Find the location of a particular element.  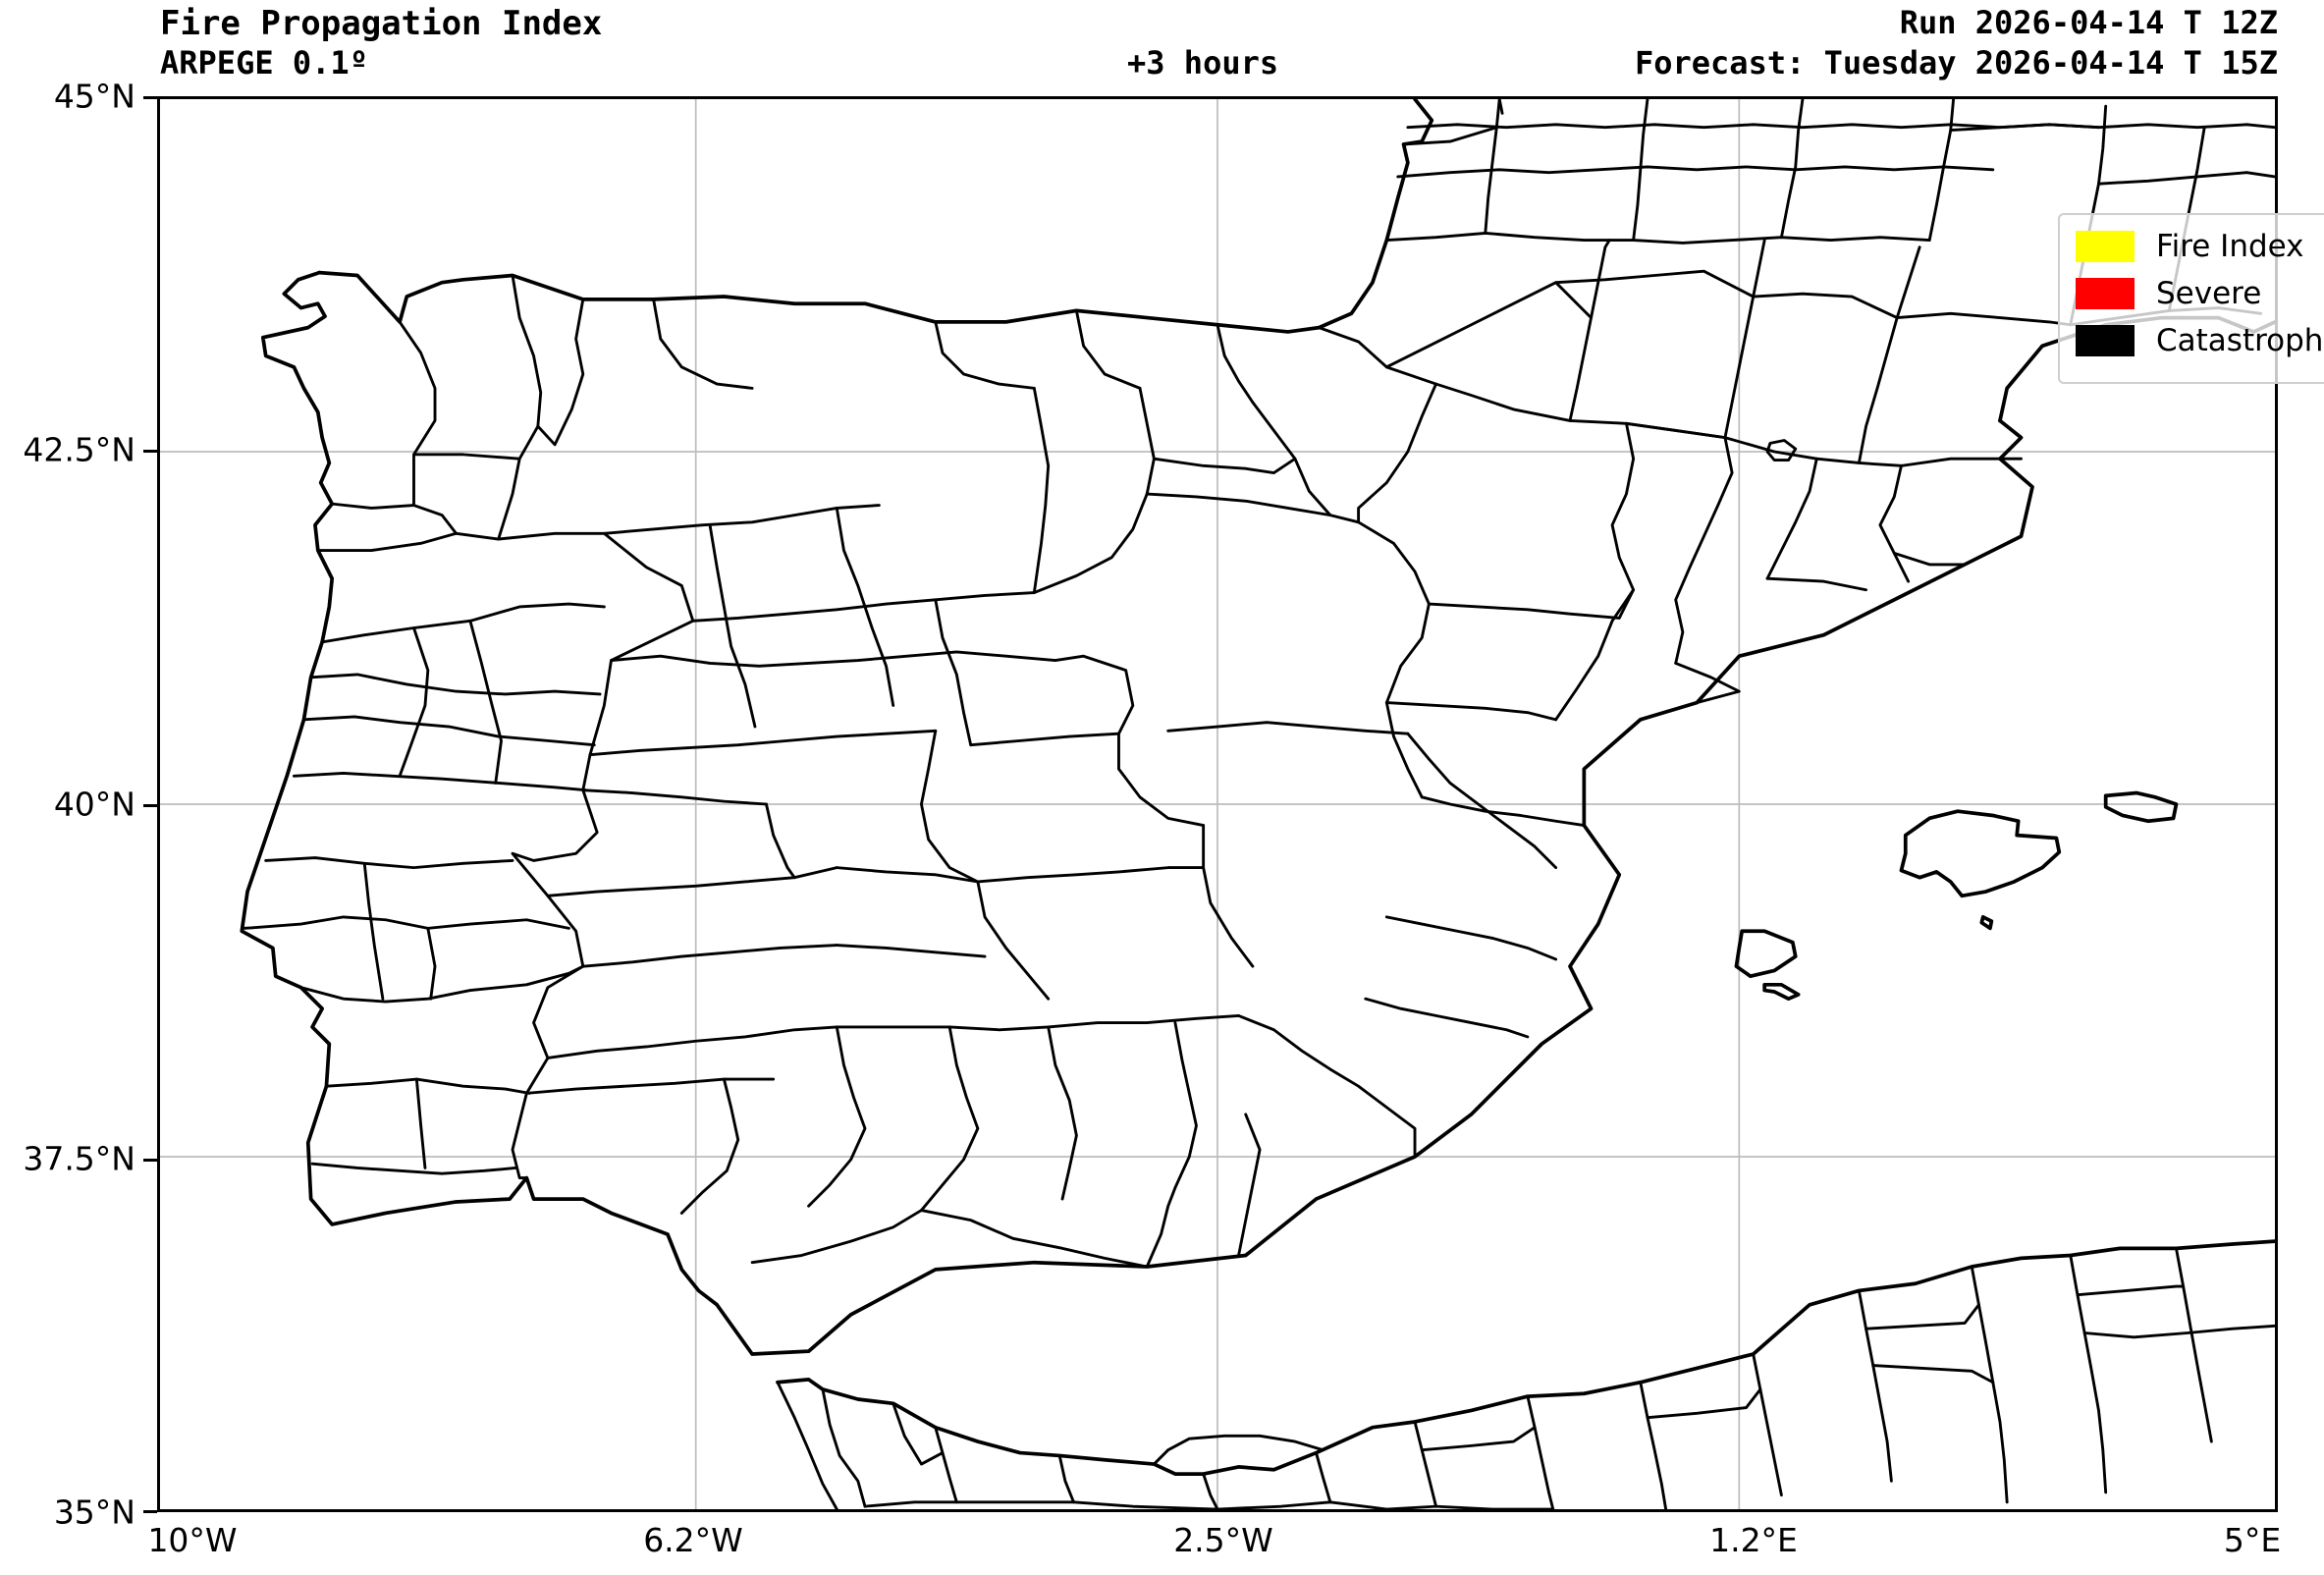

iberia-north-coast is located at coordinates (819, 302).